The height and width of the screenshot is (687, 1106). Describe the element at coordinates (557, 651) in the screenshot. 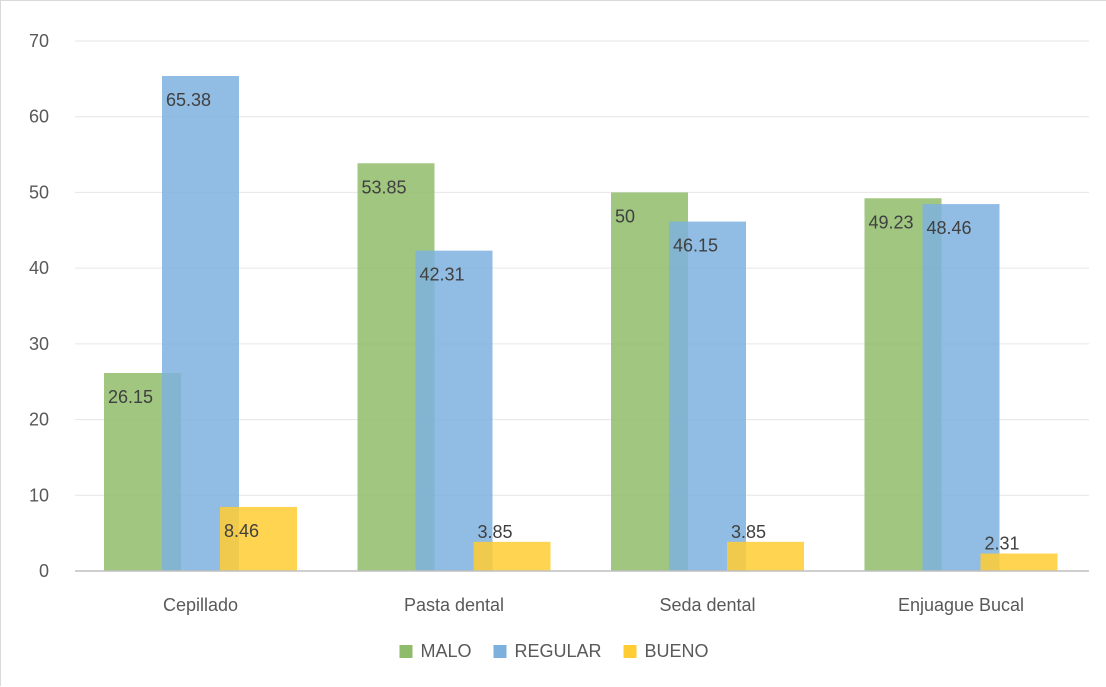

I see `legend-label-regular: REGULAR` at that location.